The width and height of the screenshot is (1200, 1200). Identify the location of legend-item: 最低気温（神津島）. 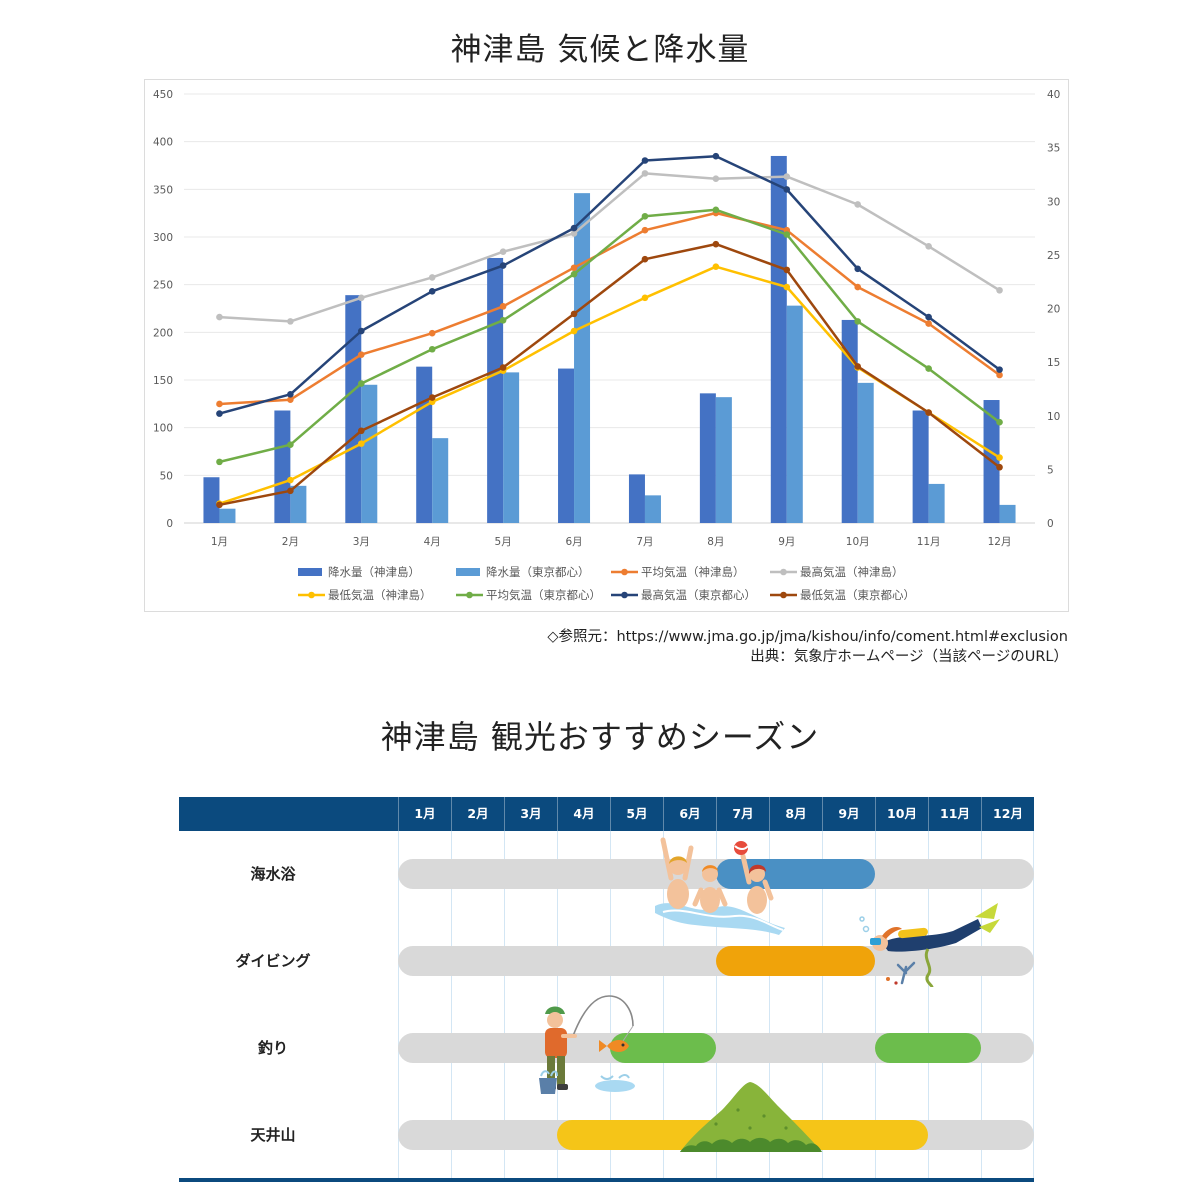
(365, 595).